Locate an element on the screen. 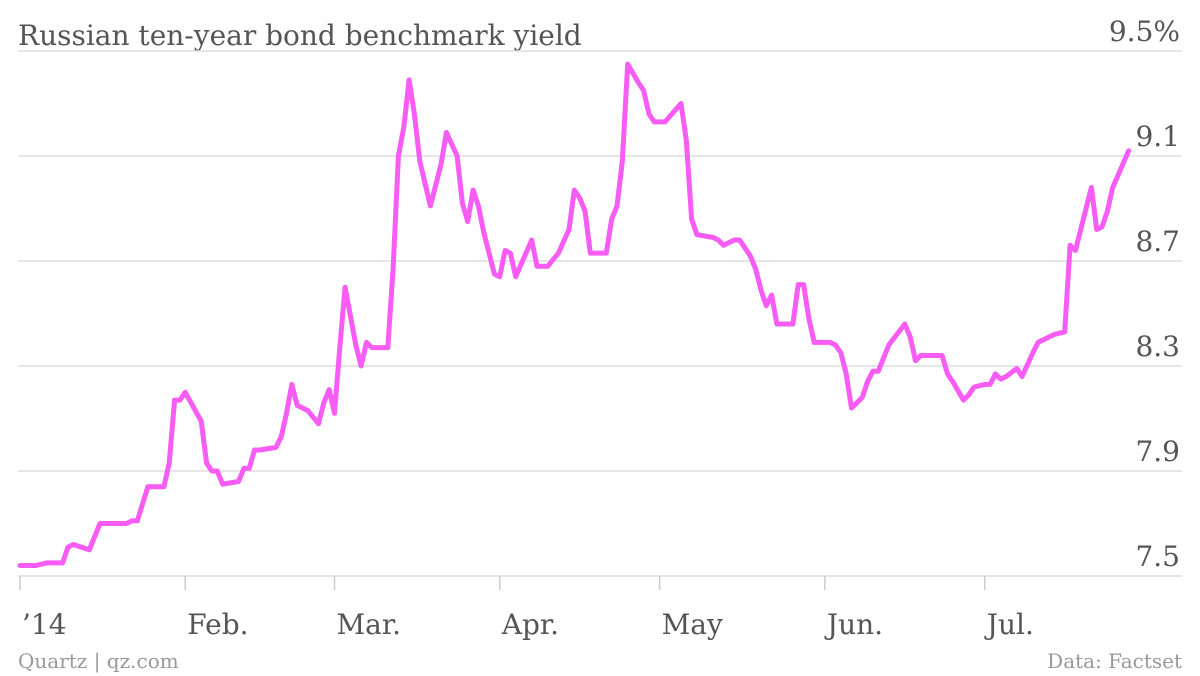  x-tick-label: Feb. is located at coordinates (217, 624).